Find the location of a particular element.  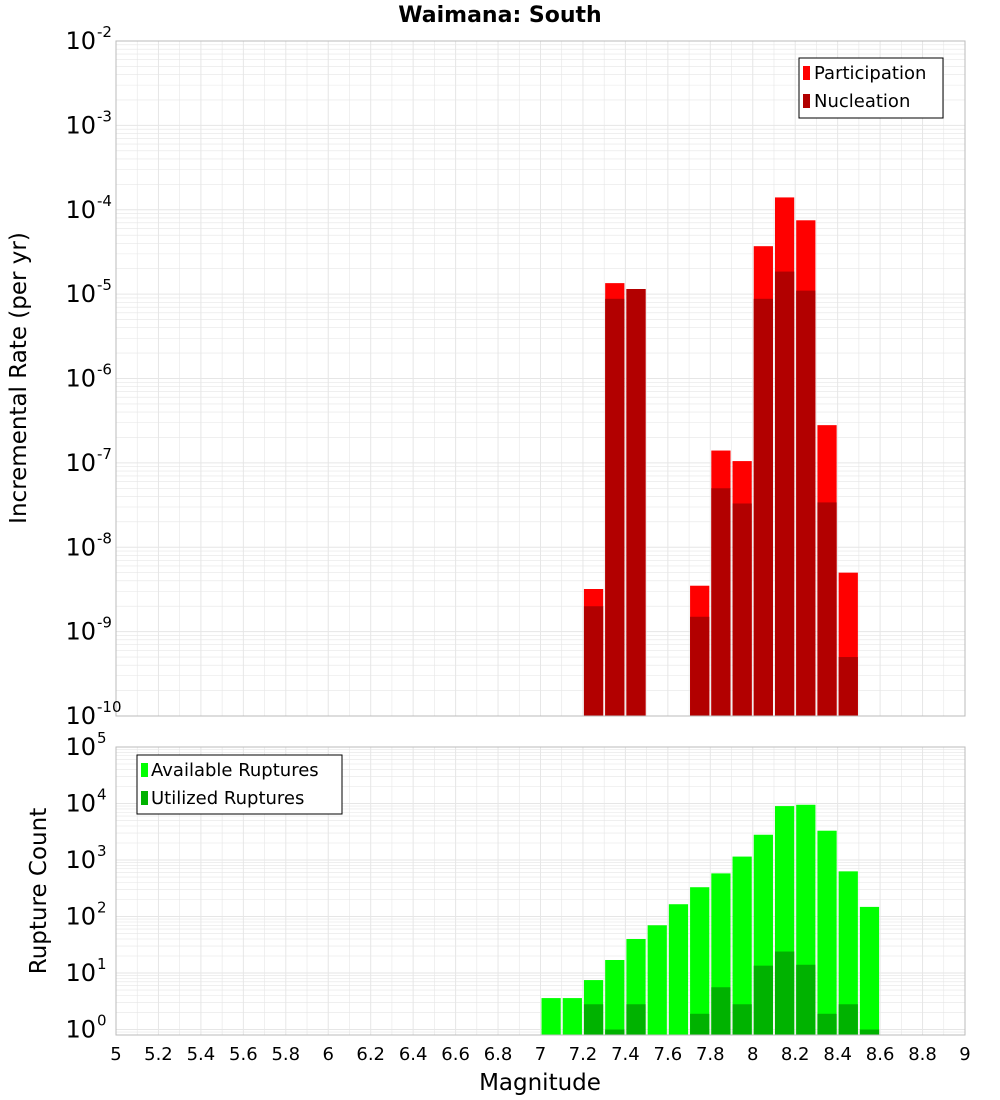

top-bars is located at coordinates (720, 457).